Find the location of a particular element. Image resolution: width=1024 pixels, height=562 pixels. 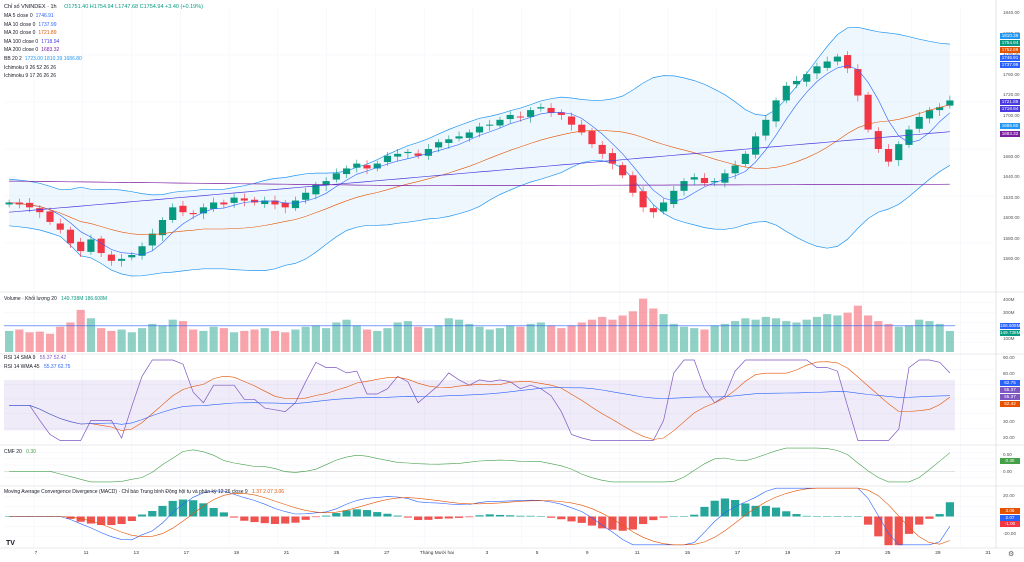

indicator-legend-row: MA 10 close 0 1737.99 is located at coordinates (43, 25).